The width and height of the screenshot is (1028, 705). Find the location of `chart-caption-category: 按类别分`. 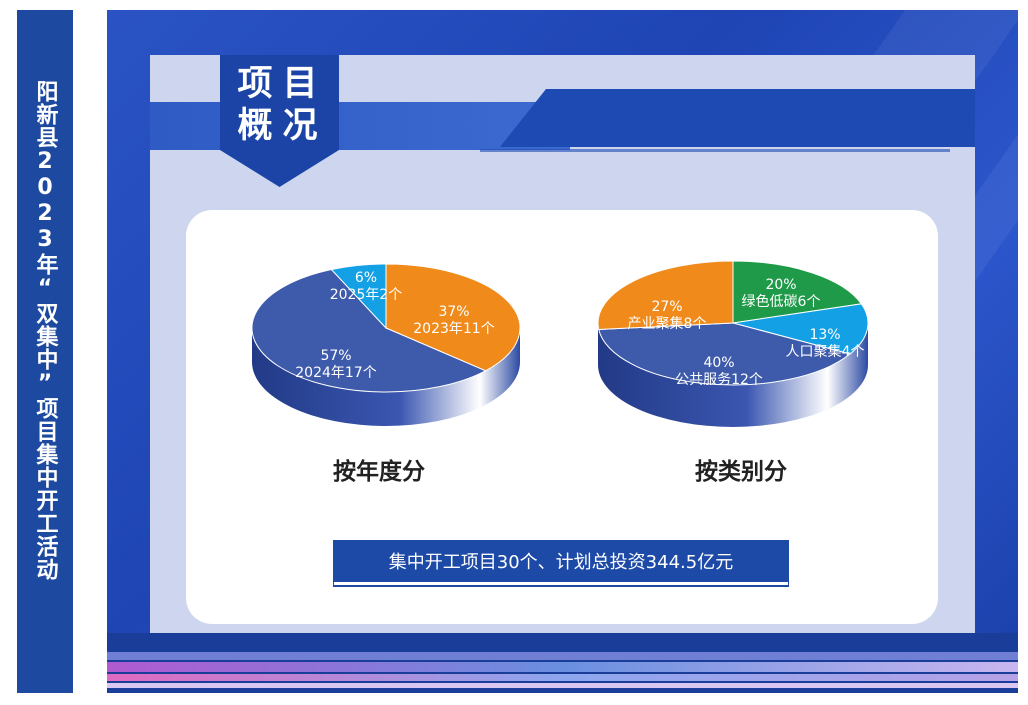

chart-caption-category: 按类别分 is located at coordinates (741, 472).